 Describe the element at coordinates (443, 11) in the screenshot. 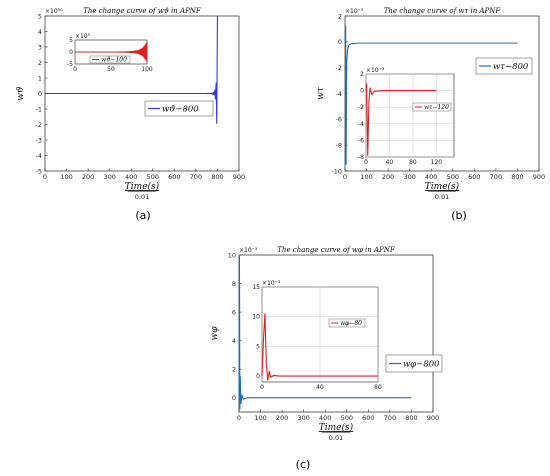

I see `chart-title: The change curve of wτ in APNF` at that location.